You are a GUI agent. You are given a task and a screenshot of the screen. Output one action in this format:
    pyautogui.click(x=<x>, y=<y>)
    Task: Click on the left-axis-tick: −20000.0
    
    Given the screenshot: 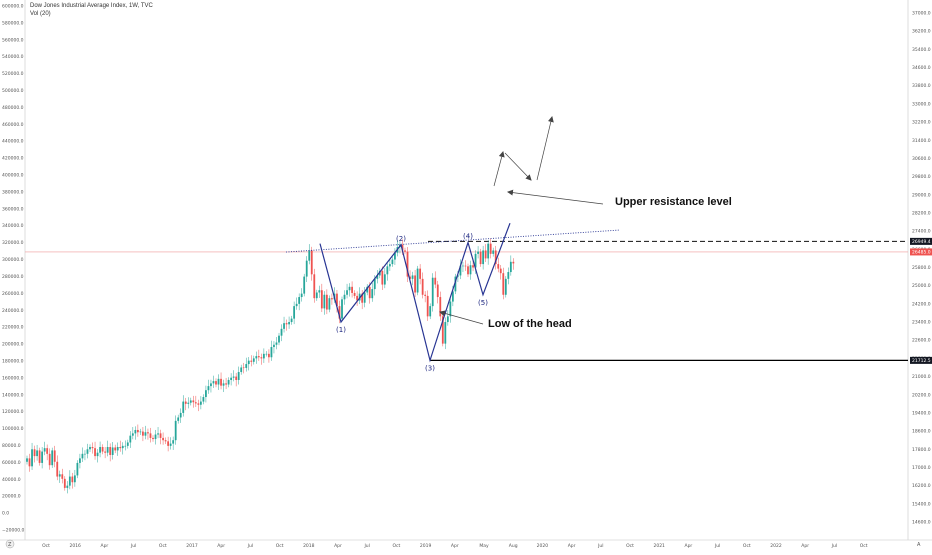 What is the action you would take?
    pyautogui.click(x=13, y=531)
    